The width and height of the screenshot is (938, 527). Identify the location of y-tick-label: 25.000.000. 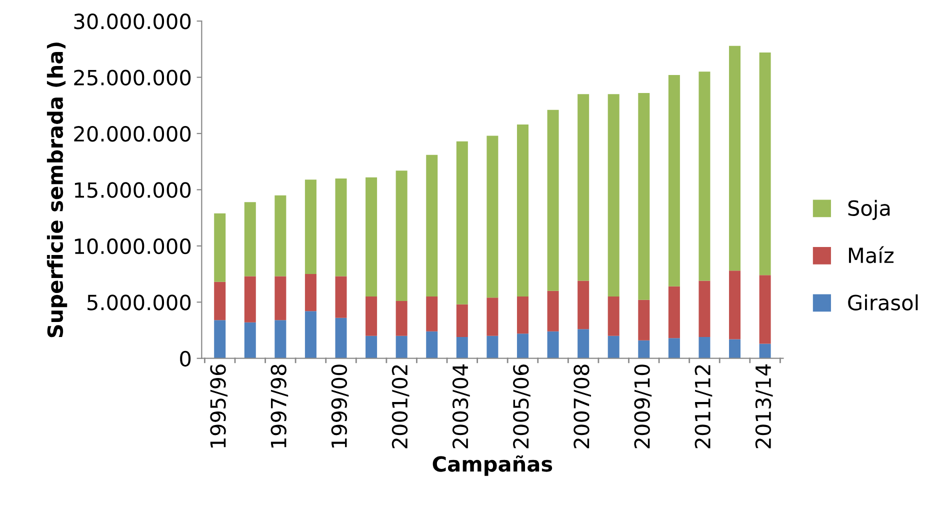
(132, 78).